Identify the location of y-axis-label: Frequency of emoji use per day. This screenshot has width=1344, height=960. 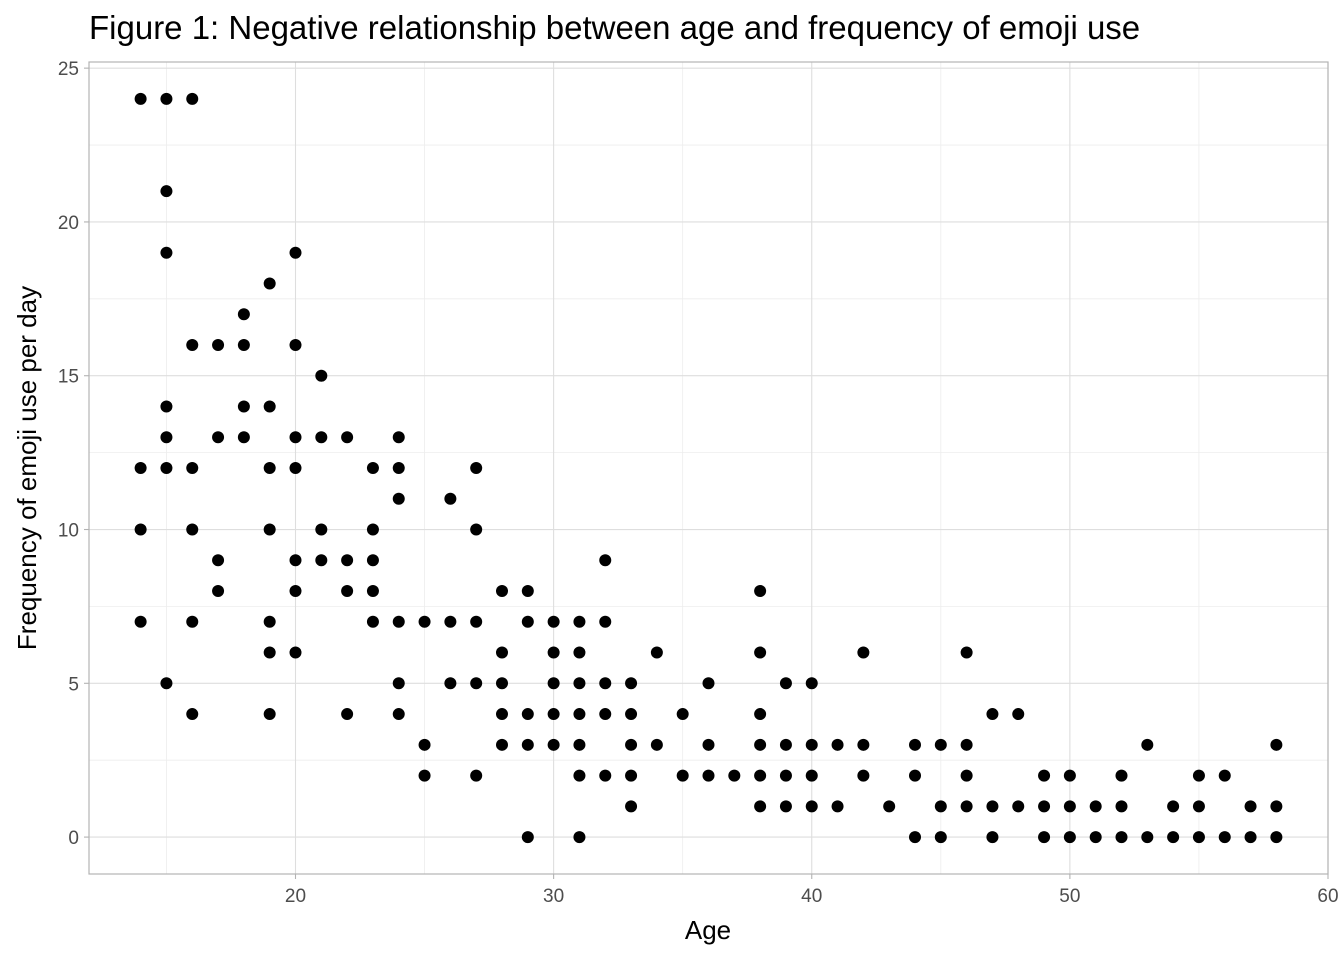
(27, 468).